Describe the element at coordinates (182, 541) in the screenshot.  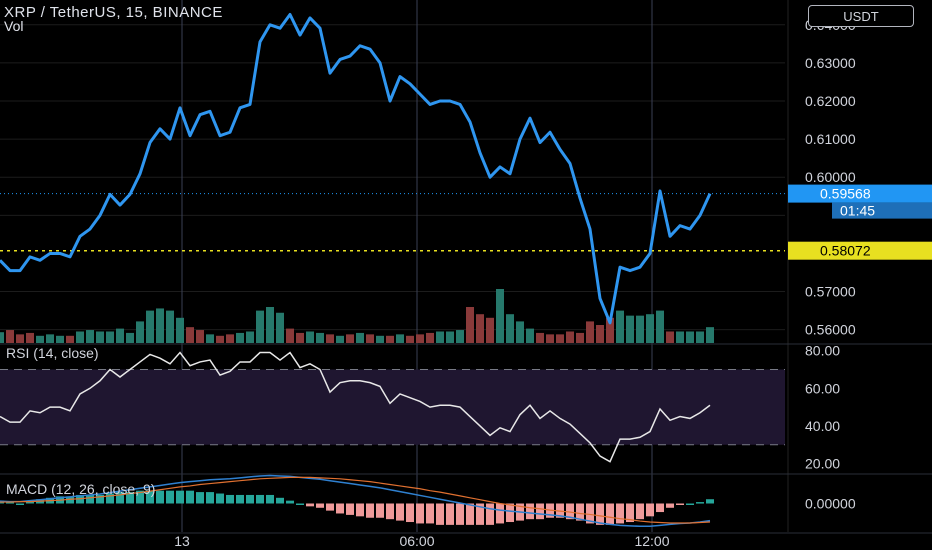
I see `time-tick-label: 13` at that location.